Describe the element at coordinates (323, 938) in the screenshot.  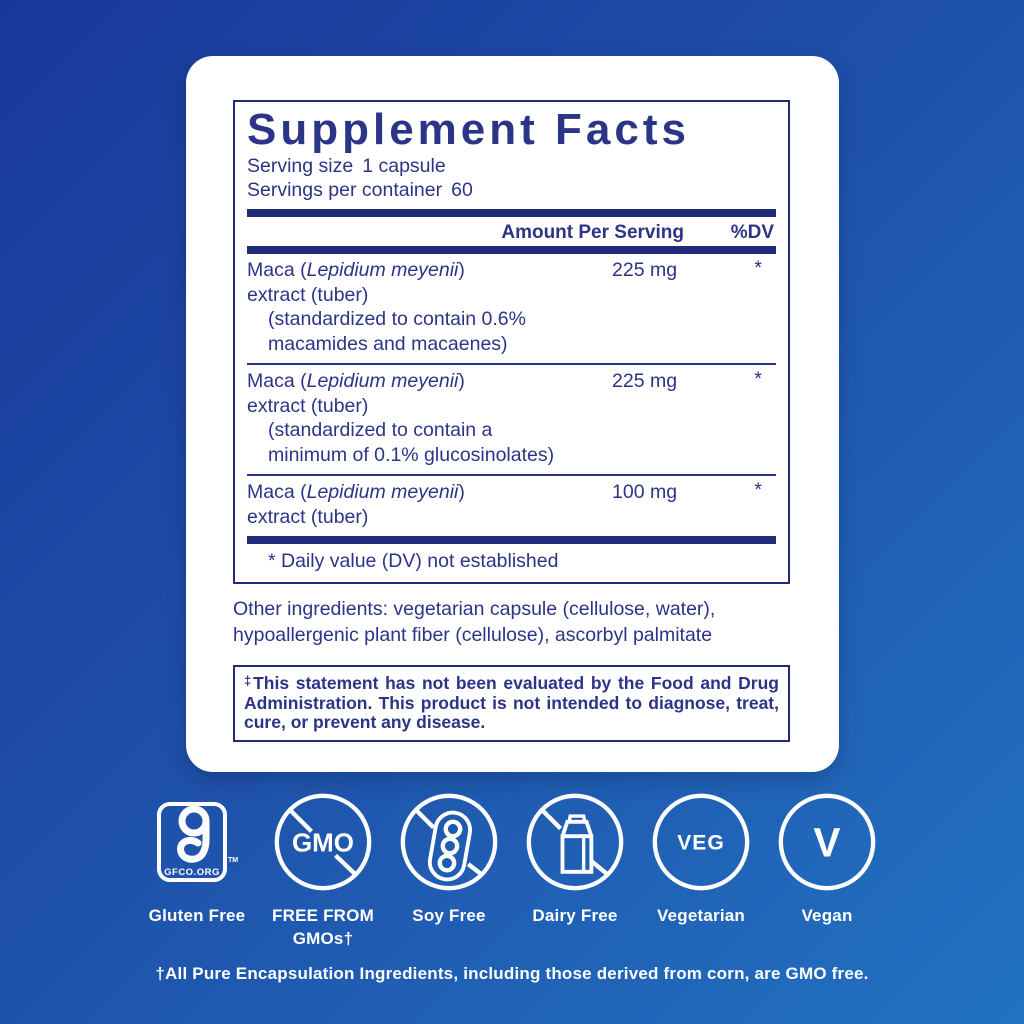
I see `badge-label-line: GMOs†` at that location.